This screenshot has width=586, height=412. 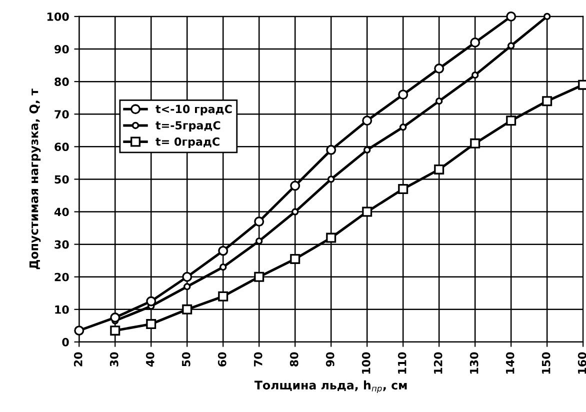 I want to click on y-tick-label: 30, so click(x=61, y=244).